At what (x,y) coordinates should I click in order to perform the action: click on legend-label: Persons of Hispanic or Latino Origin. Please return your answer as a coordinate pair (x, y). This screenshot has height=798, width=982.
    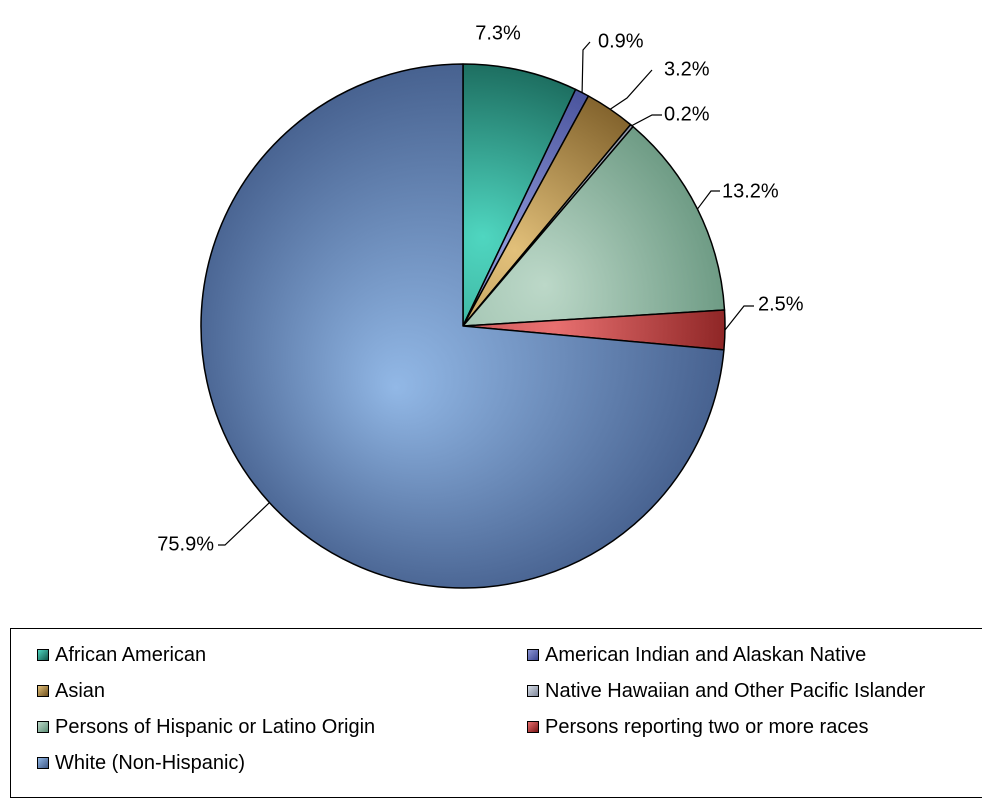
    Looking at the image, I should click on (215, 727).